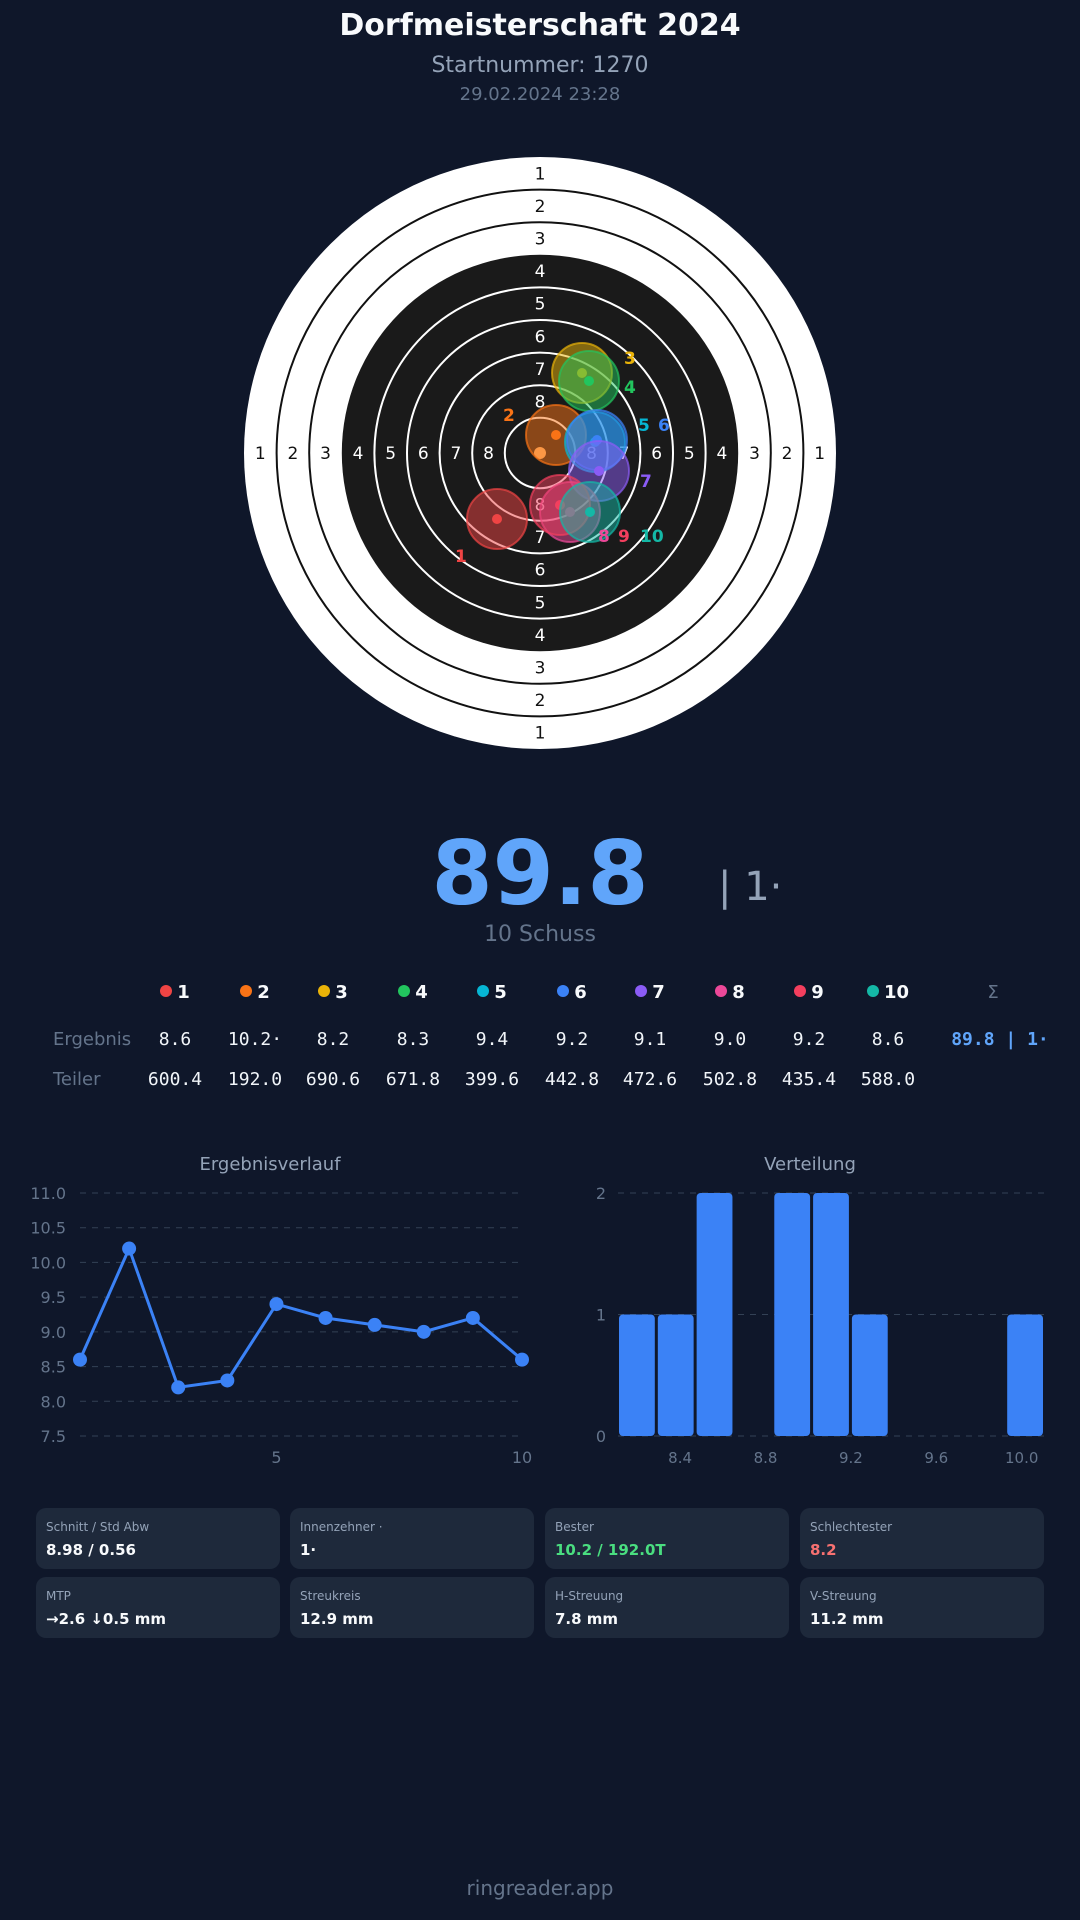 This screenshot has height=1920, width=1080. I want to click on chart-title: Ergebnisverlauf, so click(270, 1164).